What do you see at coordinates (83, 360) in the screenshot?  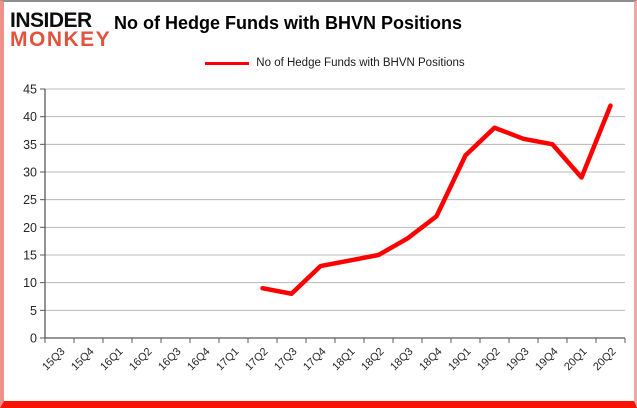 I see `x-axis-label: 15Q4` at bounding box center [83, 360].